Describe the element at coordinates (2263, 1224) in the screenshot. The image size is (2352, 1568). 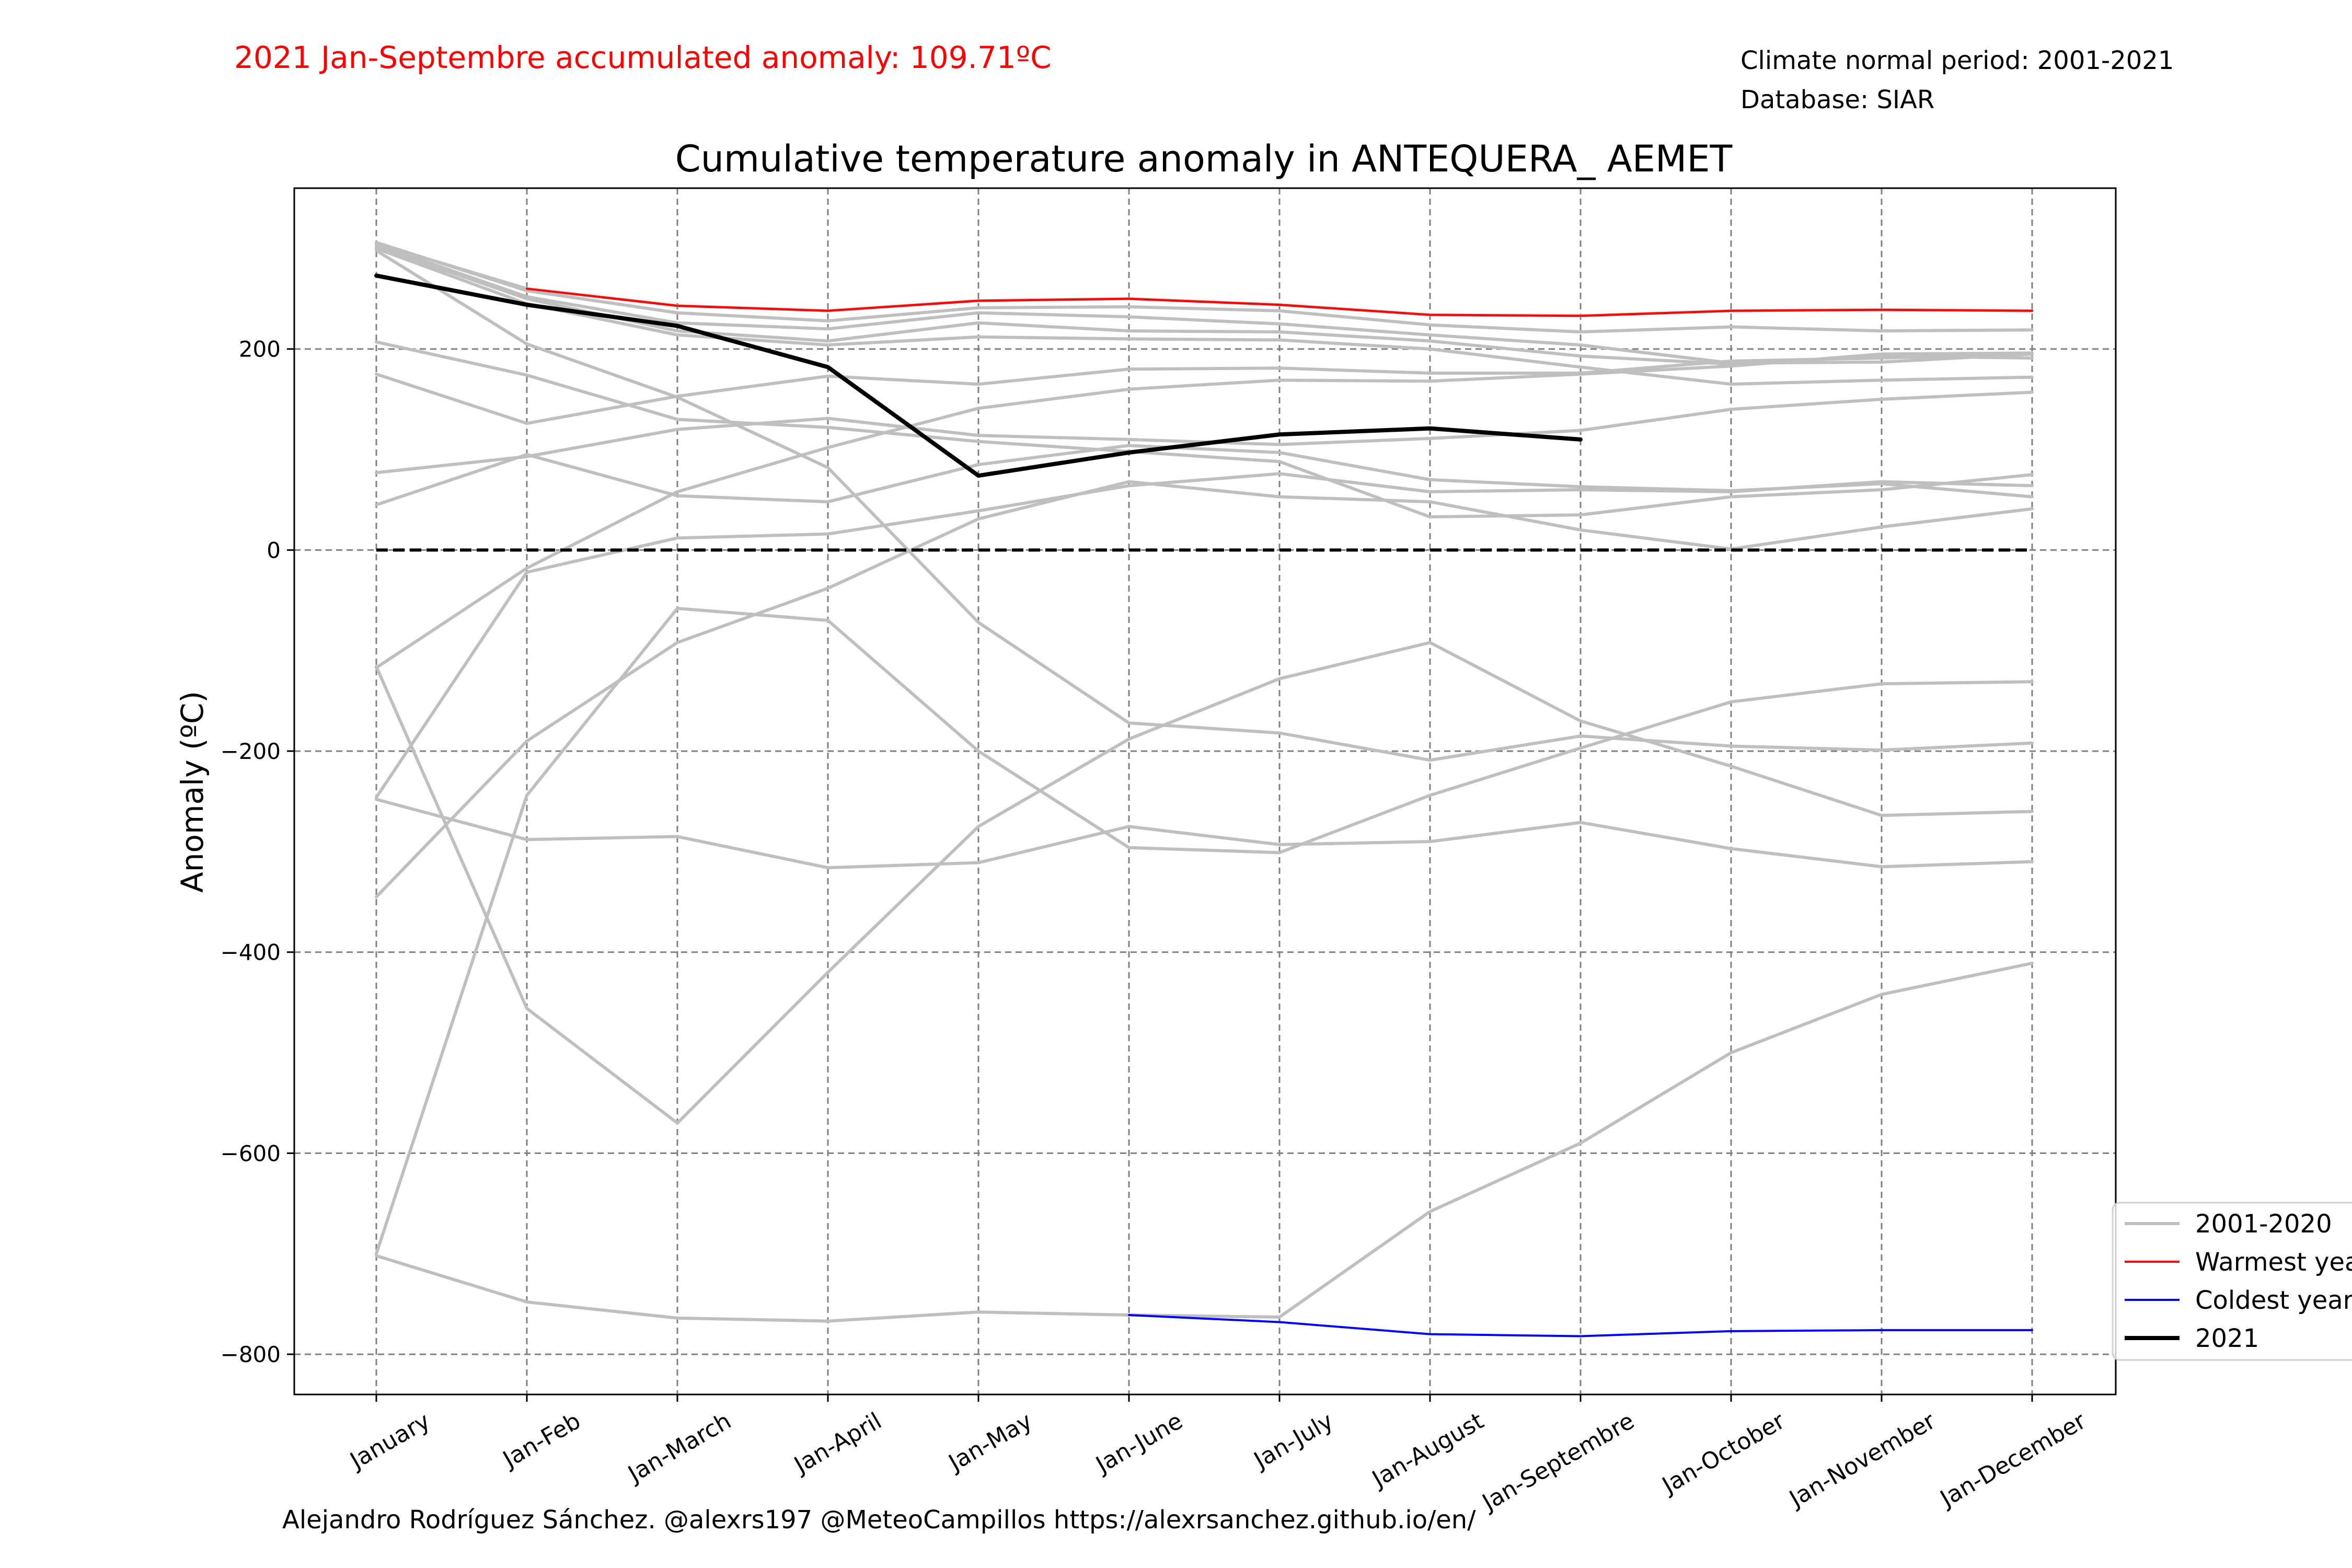
I see `legend-label: 2001-2020` at that location.